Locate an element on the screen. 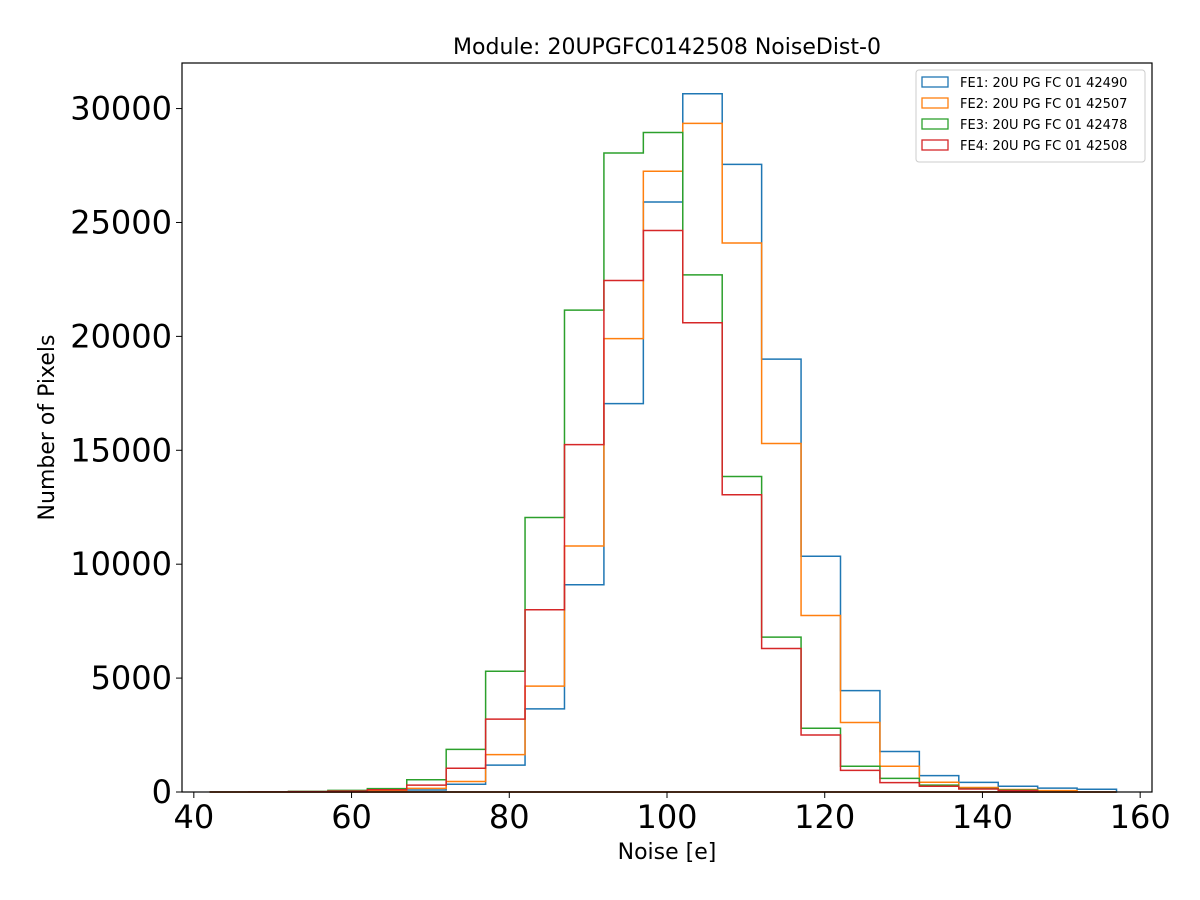 The image size is (1200, 900). legend-swatch-fe1 is located at coordinates (935, 82).